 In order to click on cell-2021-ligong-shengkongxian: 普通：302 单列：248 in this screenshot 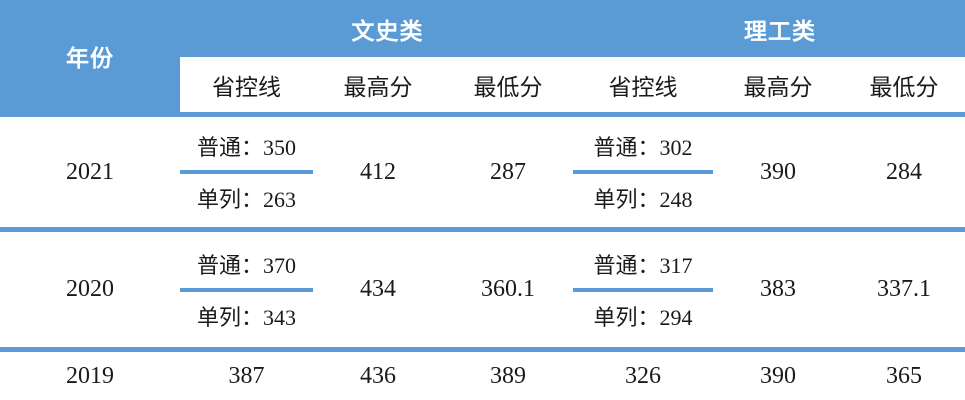, I will do `click(643, 172)`.